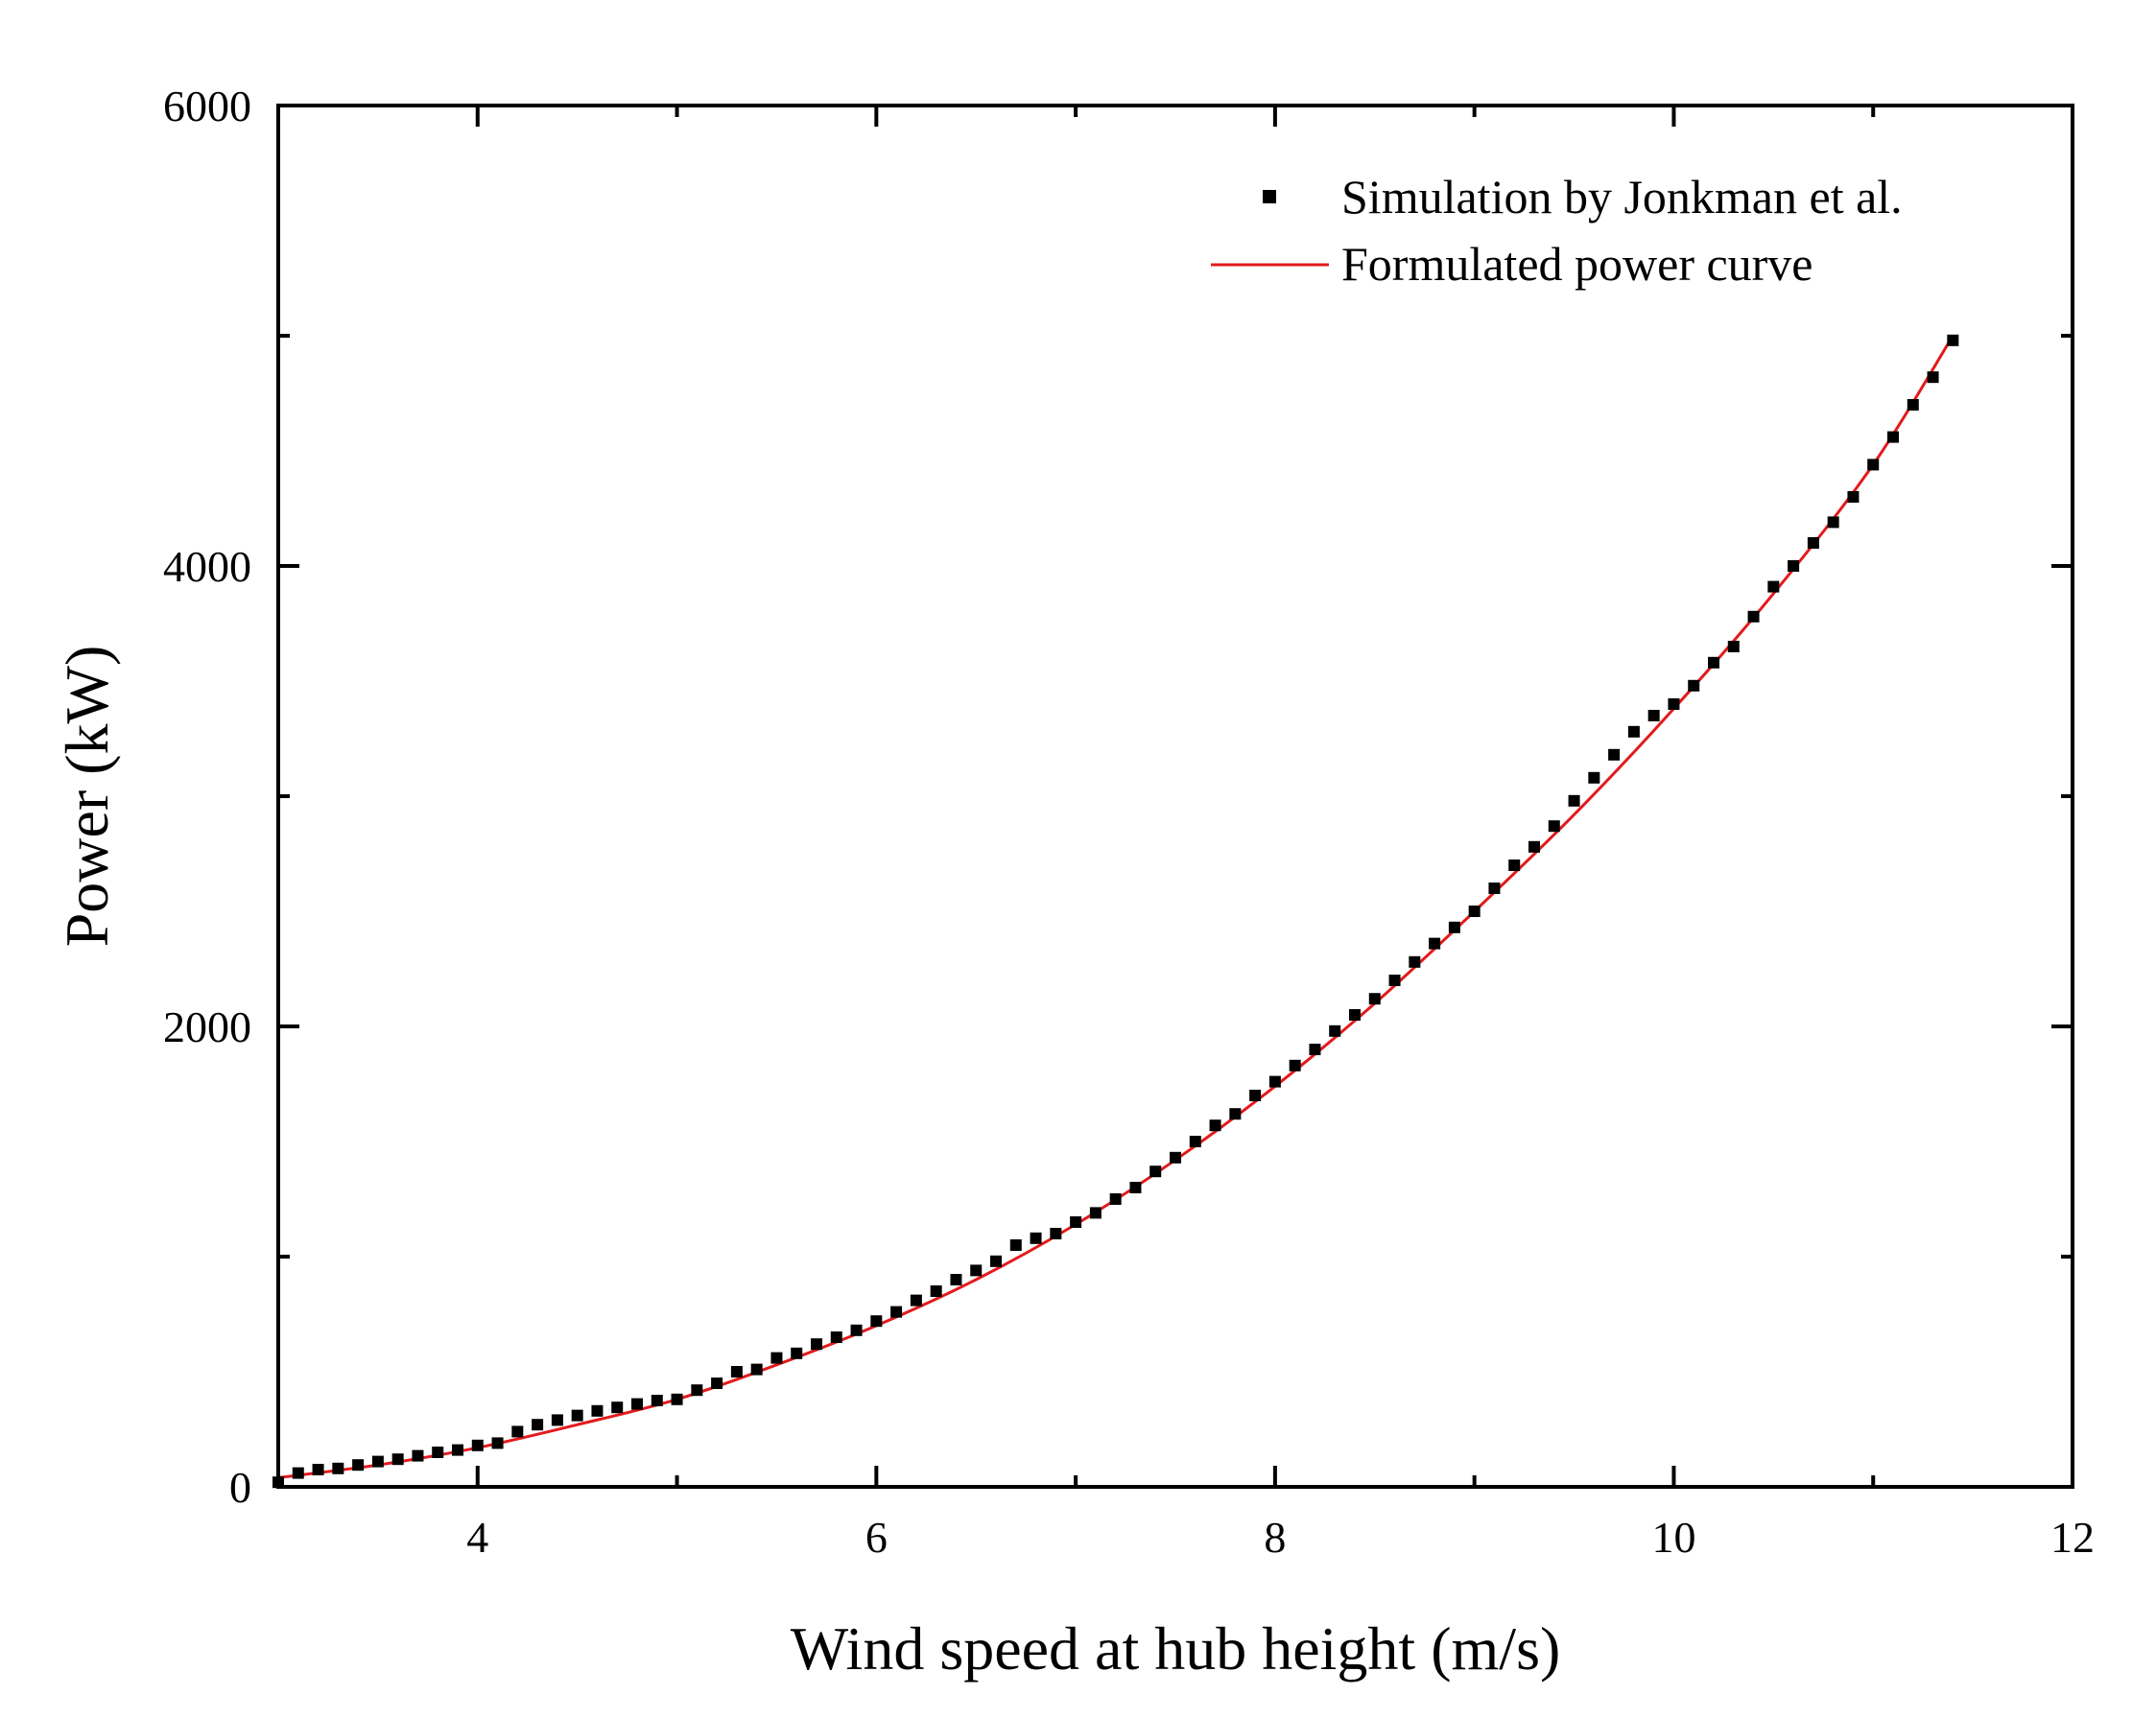  What do you see at coordinates (1275, 1537) in the screenshot?
I see `x-tick-label: 8` at bounding box center [1275, 1537].